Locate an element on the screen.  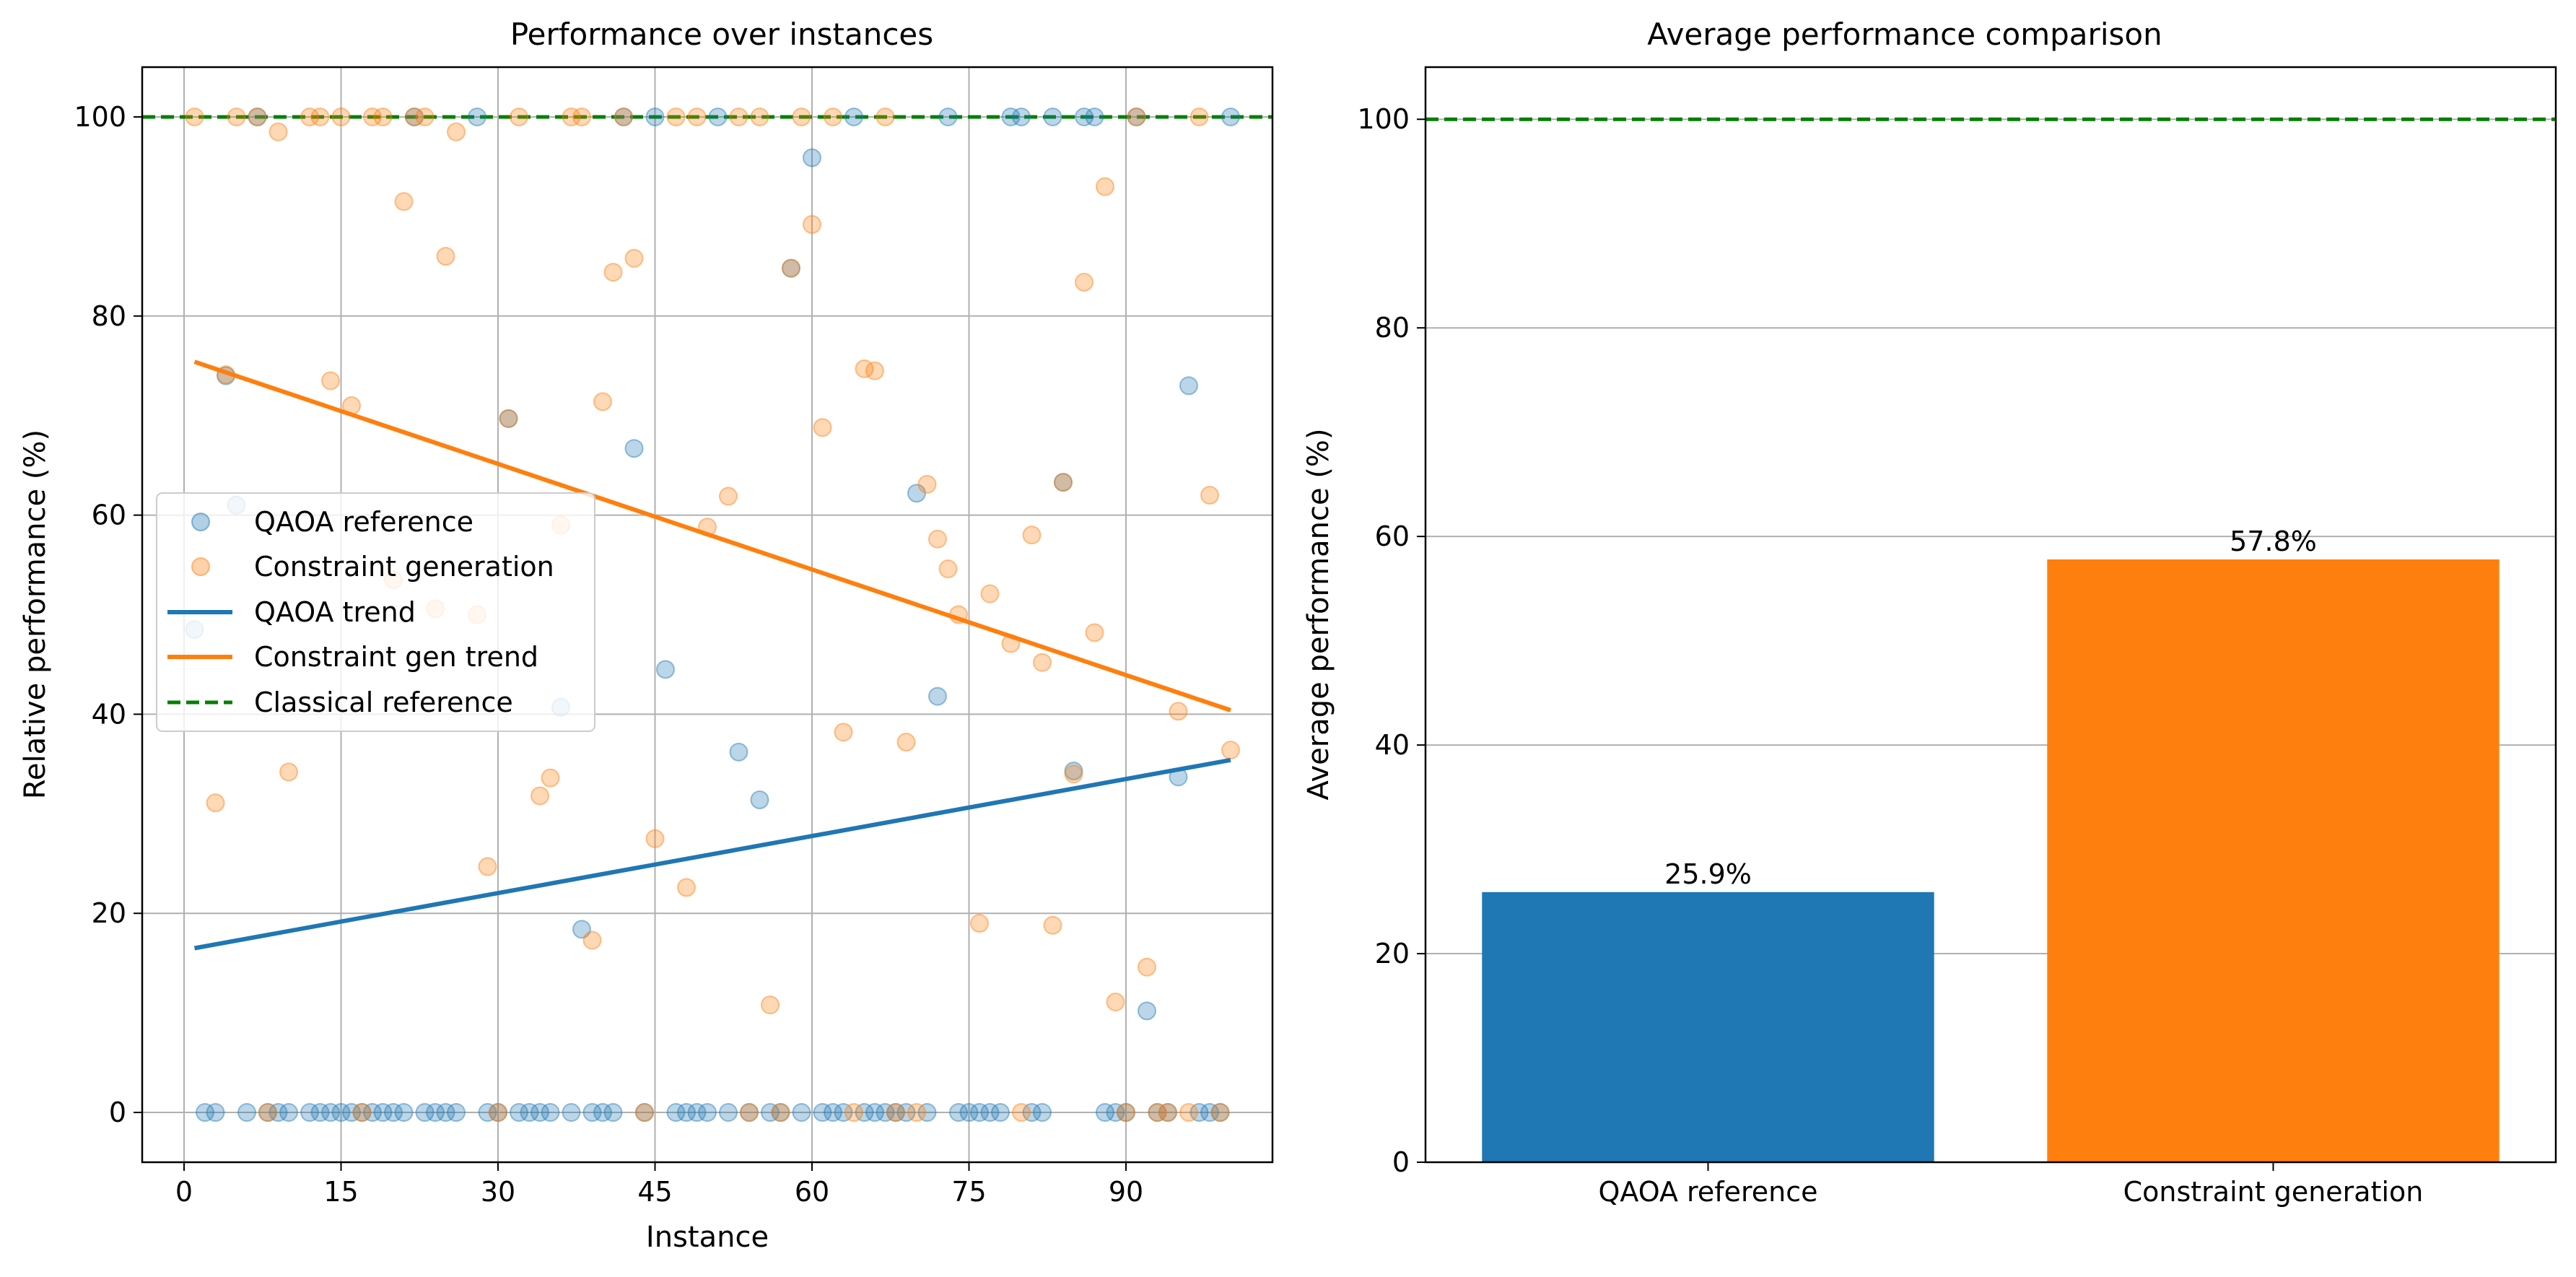
bar-y-ticks: 0 20 40 60 80 100 is located at coordinates (1391, 640).